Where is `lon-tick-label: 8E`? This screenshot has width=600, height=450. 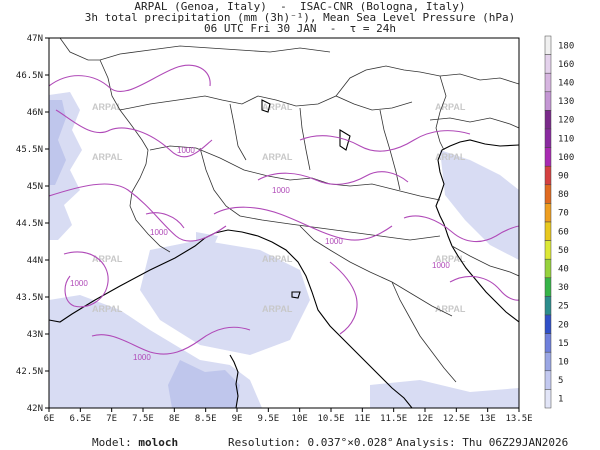
lon-tick-label: 8E is located at coordinates (174, 419).